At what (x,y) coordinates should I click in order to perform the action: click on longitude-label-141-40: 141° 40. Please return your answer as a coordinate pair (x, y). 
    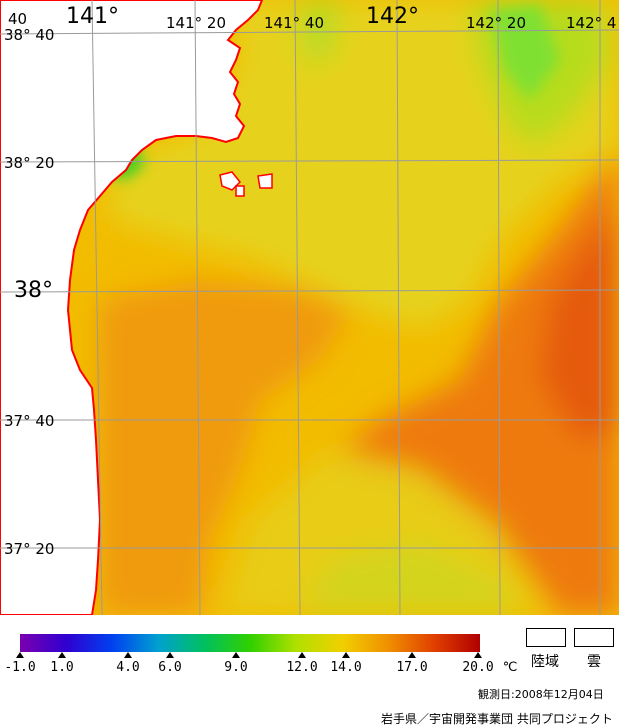
    Looking at the image, I should click on (294, 23).